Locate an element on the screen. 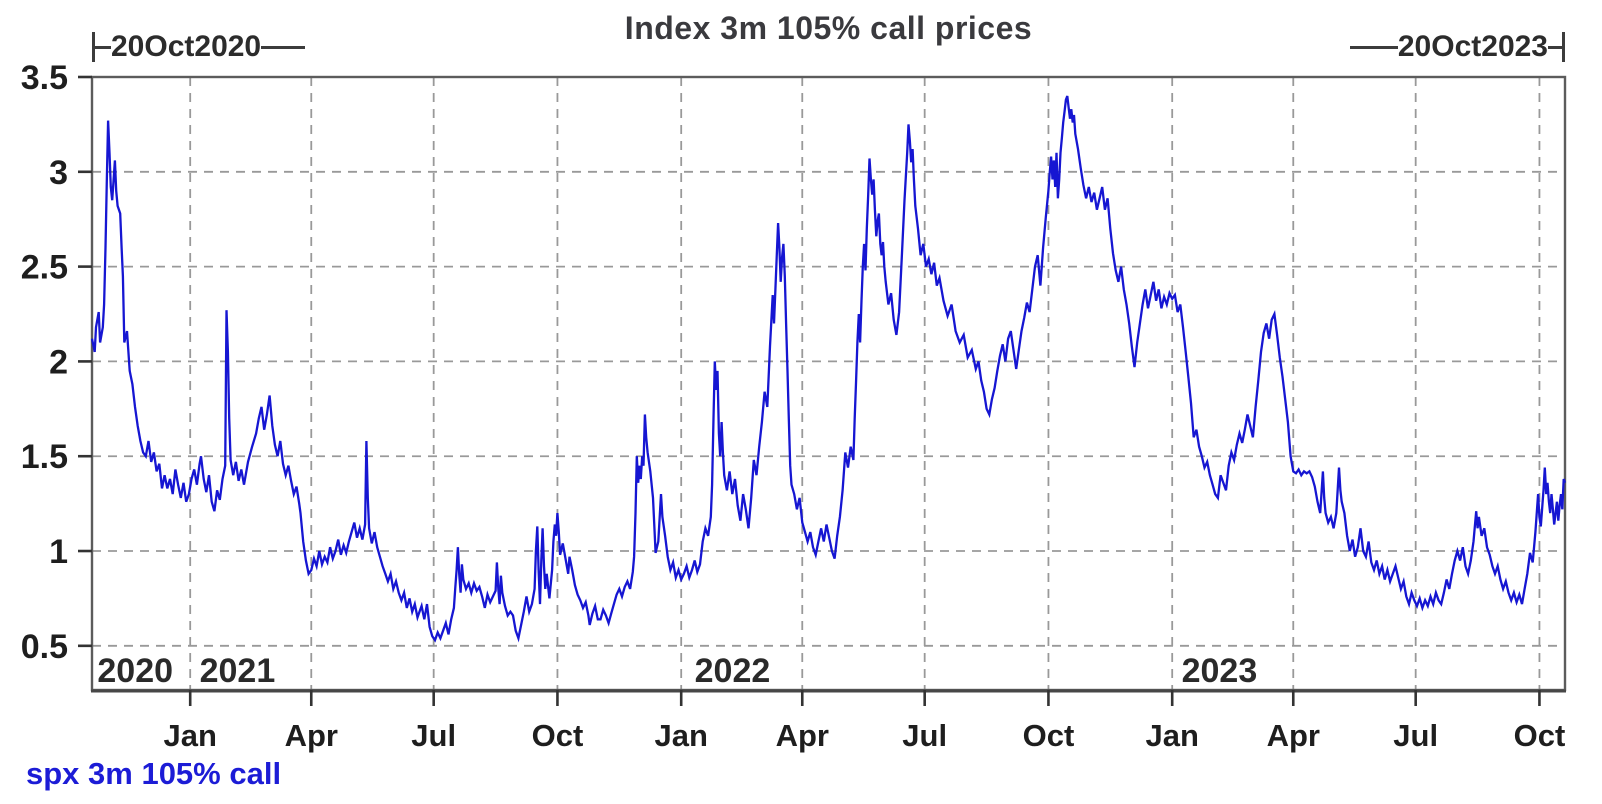 The width and height of the screenshot is (1602, 804). y-tick-label: 2.5 is located at coordinates (44, 268).